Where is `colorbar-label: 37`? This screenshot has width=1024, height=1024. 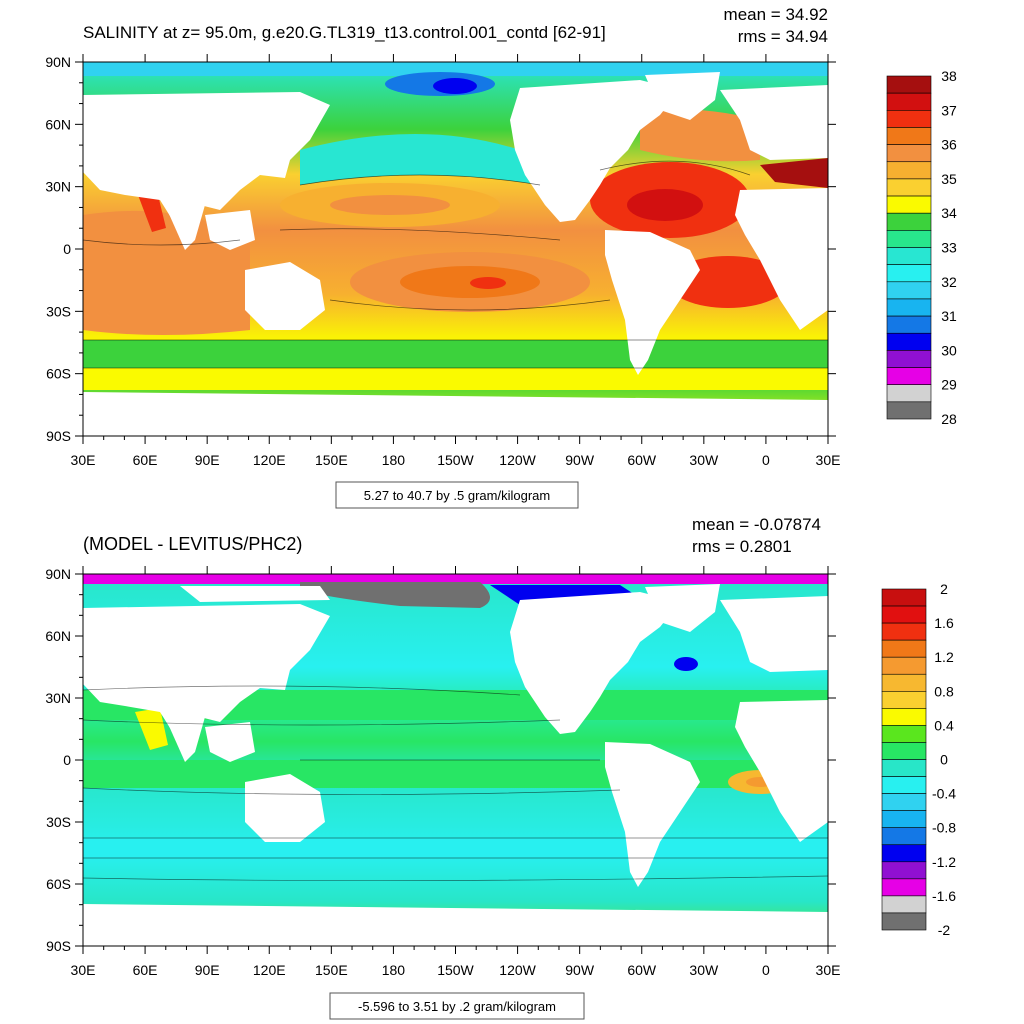
colorbar-label: 37 is located at coordinates (949, 110).